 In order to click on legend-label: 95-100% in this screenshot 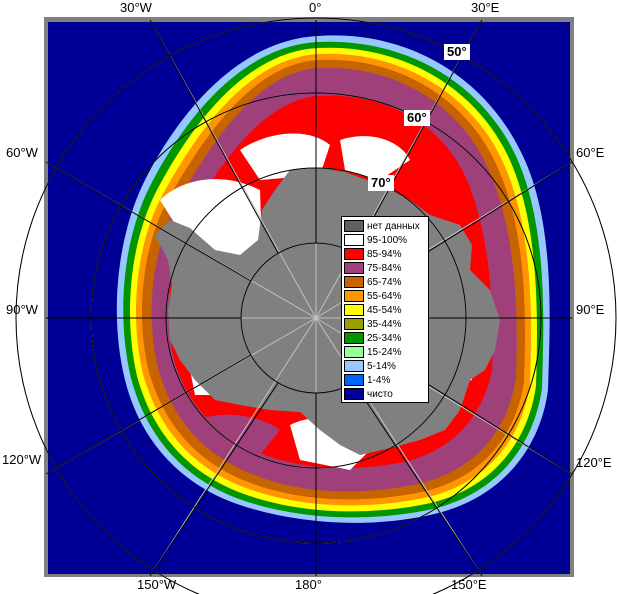, I will do `click(387, 240)`.